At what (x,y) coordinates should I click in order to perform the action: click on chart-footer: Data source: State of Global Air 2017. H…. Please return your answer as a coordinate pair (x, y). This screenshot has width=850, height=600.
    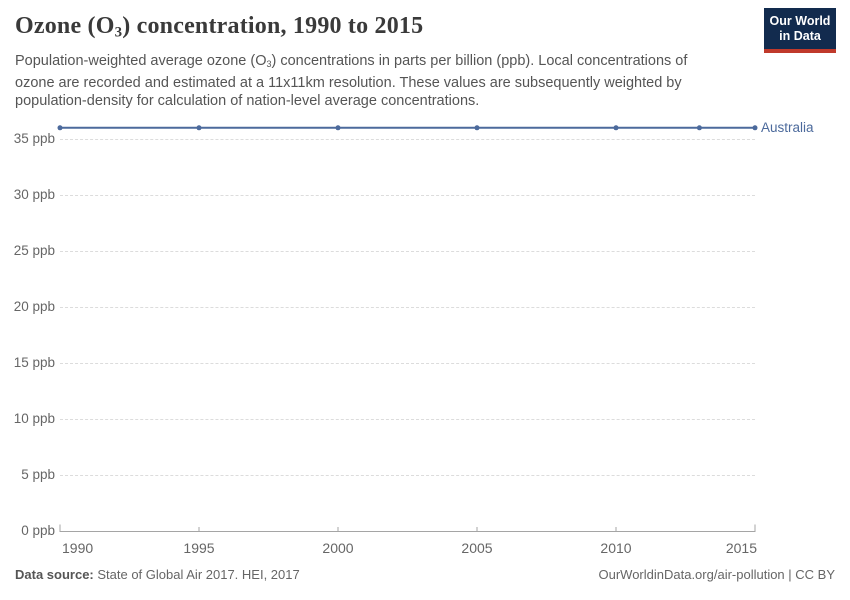
    Looking at the image, I should click on (425, 574).